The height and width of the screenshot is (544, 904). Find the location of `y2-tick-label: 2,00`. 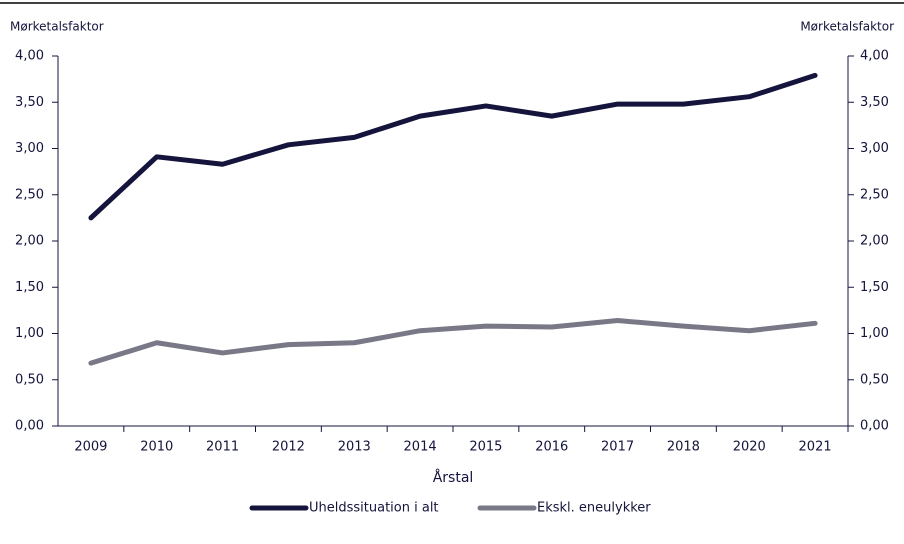

y2-tick-label: 2,00 is located at coordinates (874, 241).